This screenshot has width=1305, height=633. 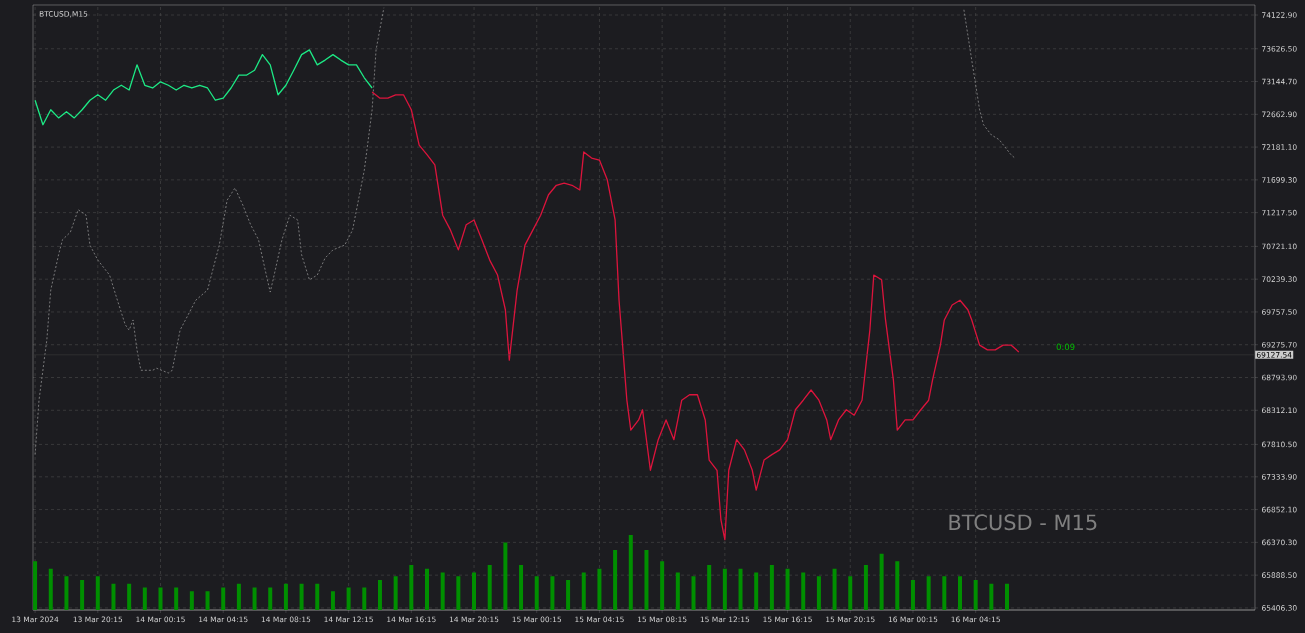 What do you see at coordinates (1023, 522) in the screenshot?
I see `annotation: BTCUSD - M15` at bounding box center [1023, 522].